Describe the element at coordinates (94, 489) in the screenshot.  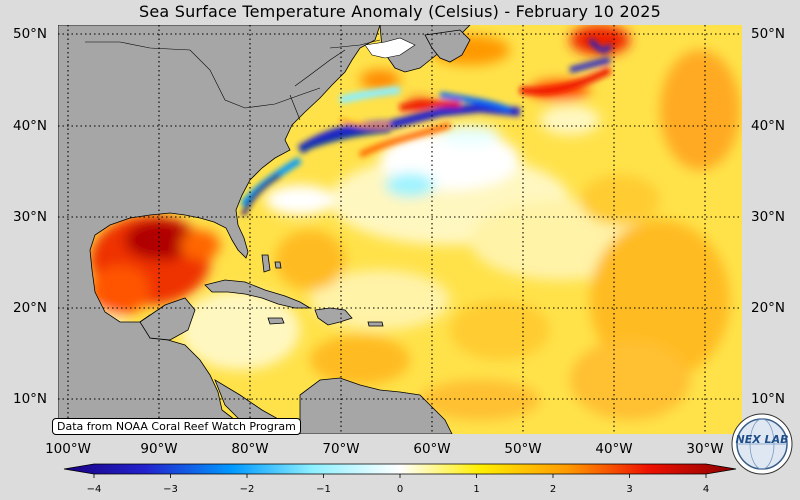
I see `colorbar-tick-neg4: −4` at that location.